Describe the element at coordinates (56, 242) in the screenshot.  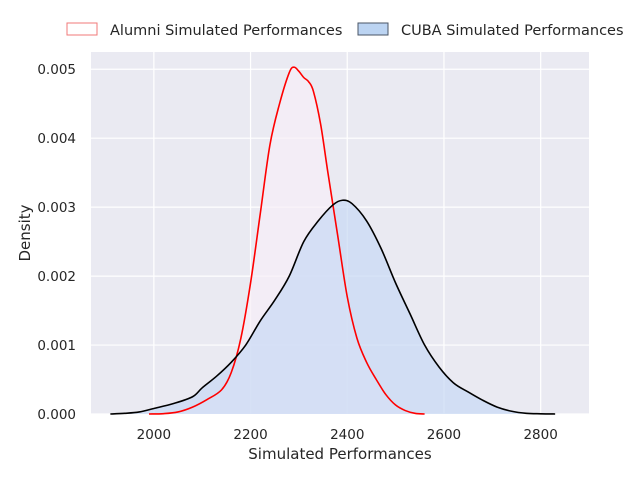
I see `y-axis-ticks: 0.000 0.001 0.002 0.003 0.004 0.005` at that location.